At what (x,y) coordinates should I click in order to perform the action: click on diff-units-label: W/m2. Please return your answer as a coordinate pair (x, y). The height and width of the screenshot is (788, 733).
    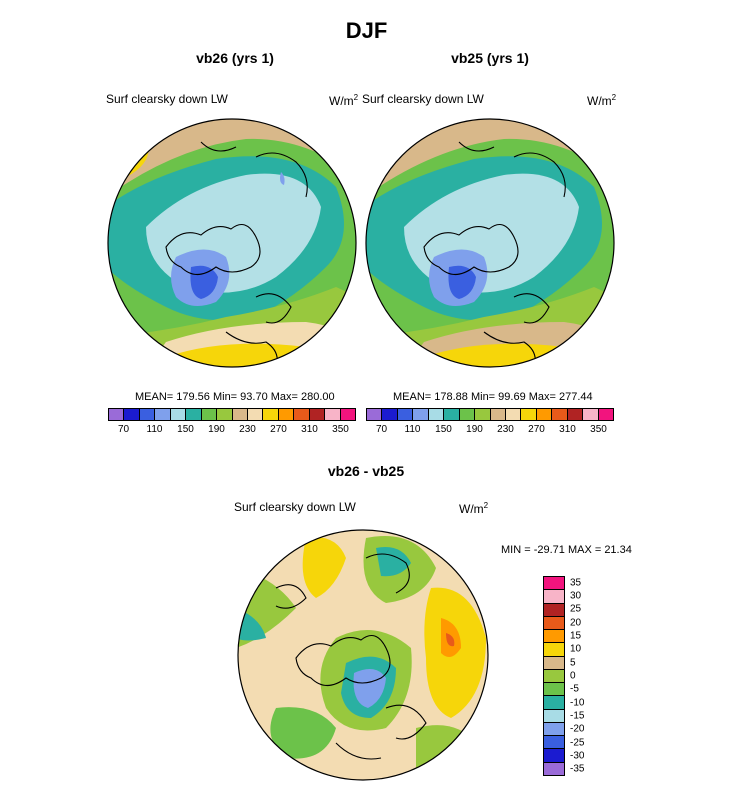
    Looking at the image, I should click on (473, 508).